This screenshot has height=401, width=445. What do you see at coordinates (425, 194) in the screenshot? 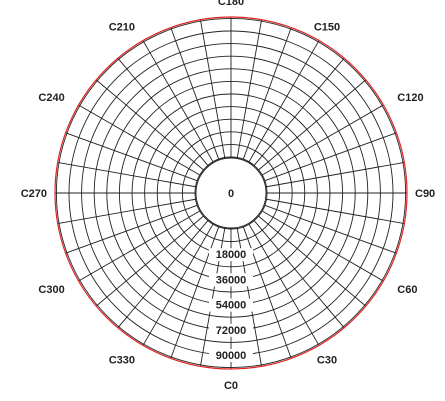
I see `angular-label-C90: C90` at bounding box center [425, 194].